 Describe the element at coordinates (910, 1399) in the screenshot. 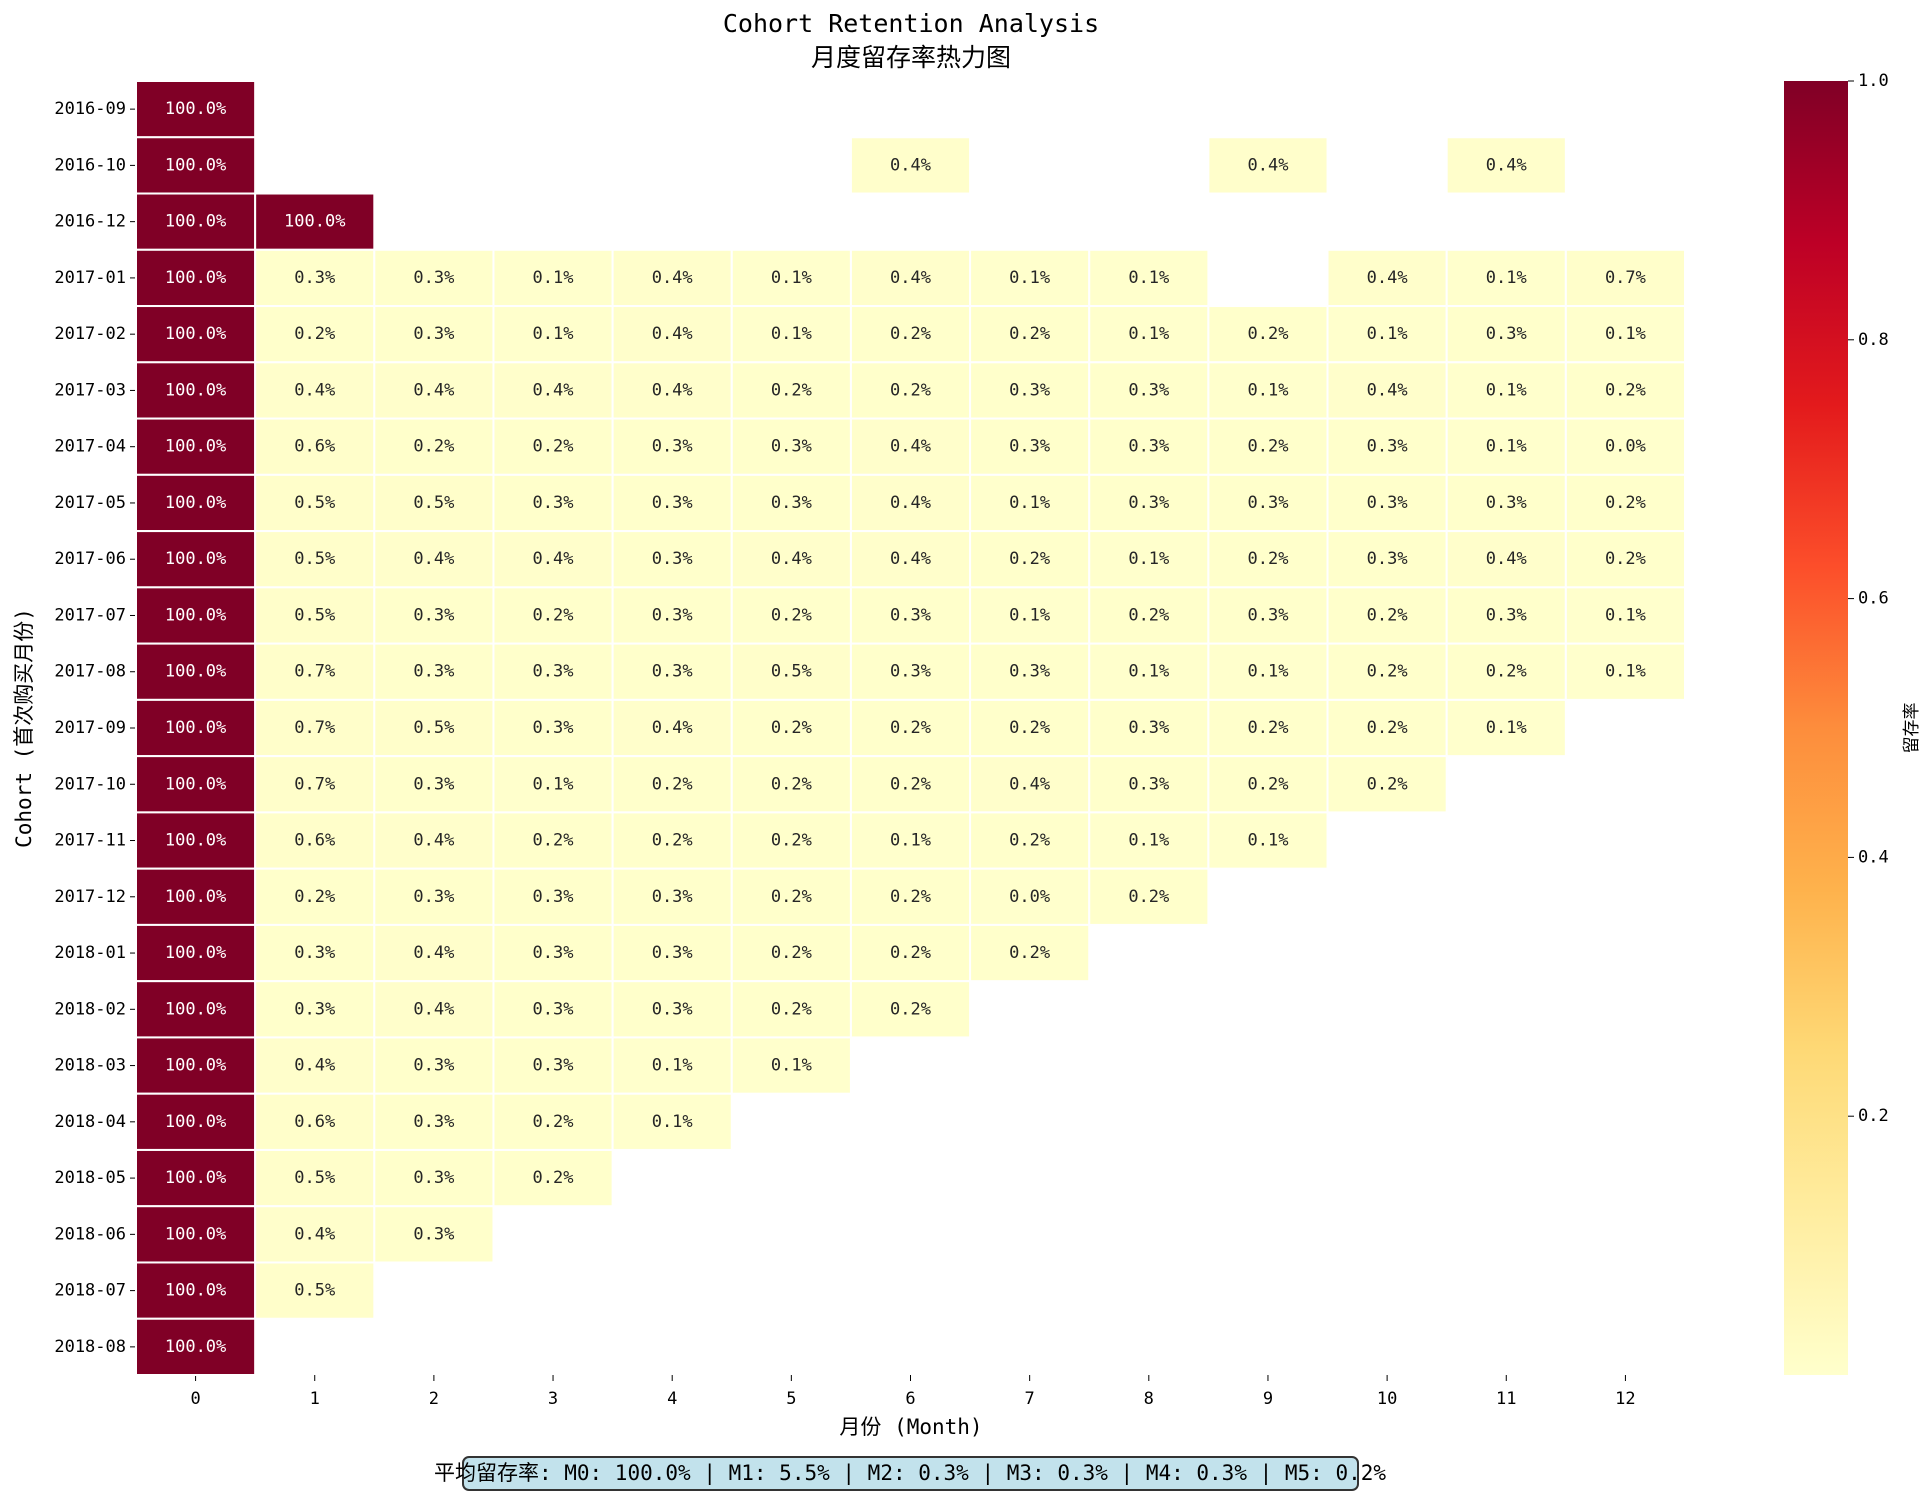

I see `x-tick-label: 6` at that location.